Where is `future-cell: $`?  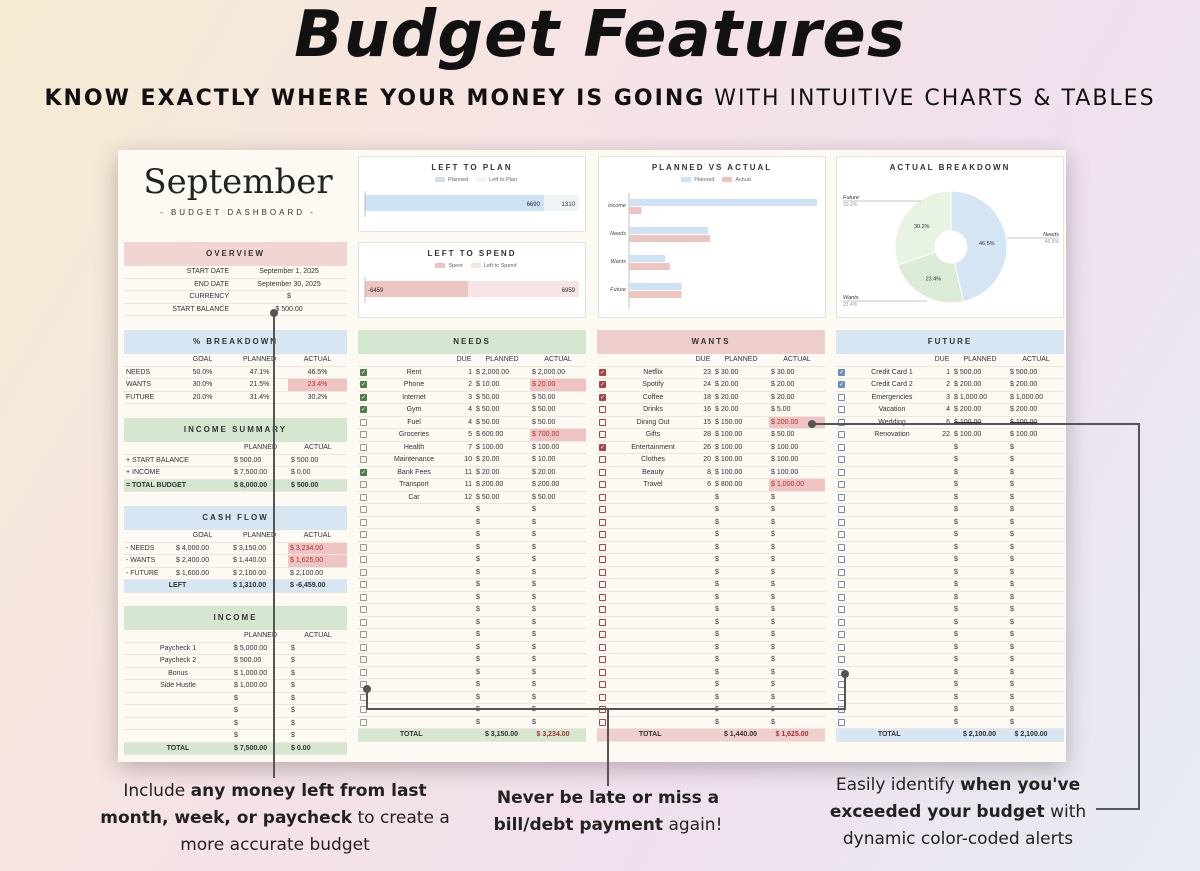 future-cell: $ is located at coordinates (1012, 672).